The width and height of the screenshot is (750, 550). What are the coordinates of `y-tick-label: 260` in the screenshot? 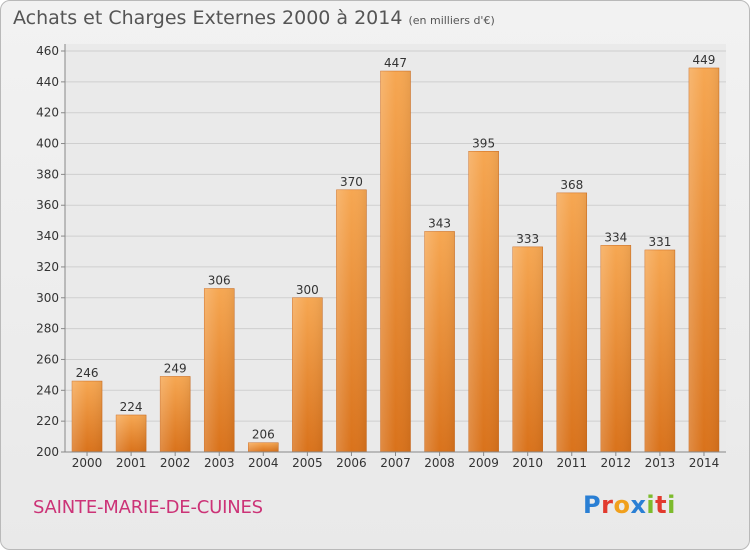 It's located at (47, 359).